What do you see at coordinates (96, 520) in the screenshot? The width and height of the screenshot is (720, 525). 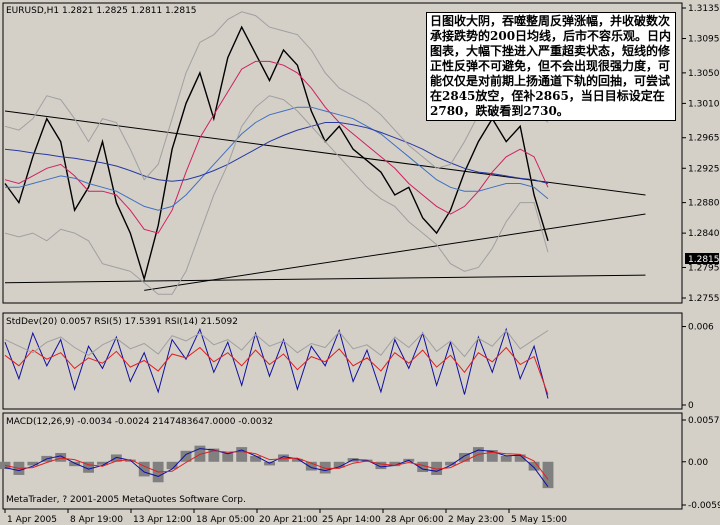 I see `x-tick-label: 8 Apr 19:00` at bounding box center [96, 520].